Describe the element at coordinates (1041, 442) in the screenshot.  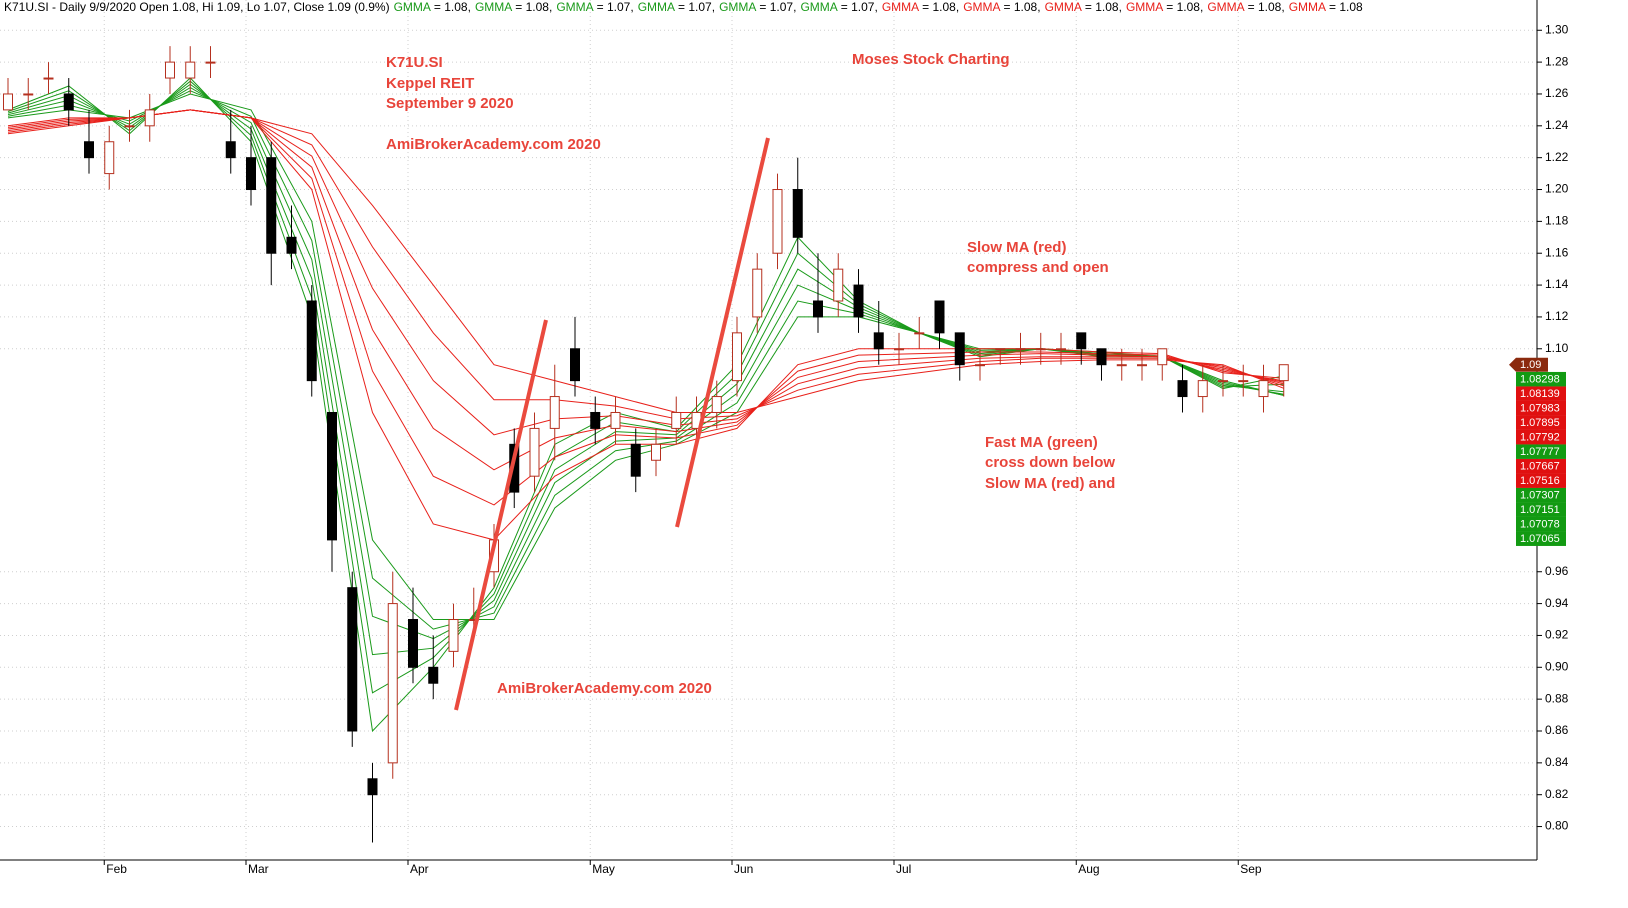
I see `annotation: Fast MA (green)` at that location.